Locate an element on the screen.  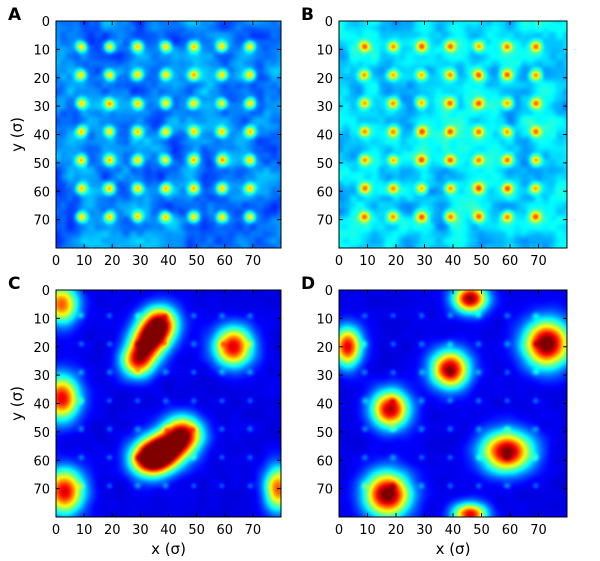
panel-label: B is located at coordinates (307, 15).